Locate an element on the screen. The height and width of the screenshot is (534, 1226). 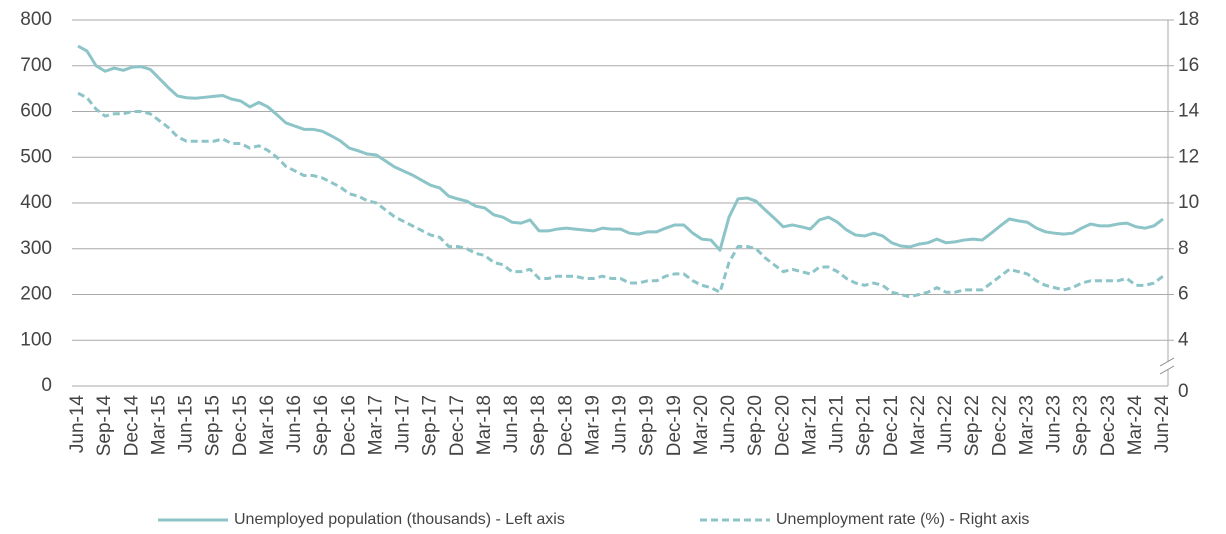
x-tick-label: Jun-19 is located at coordinates (620, 424).